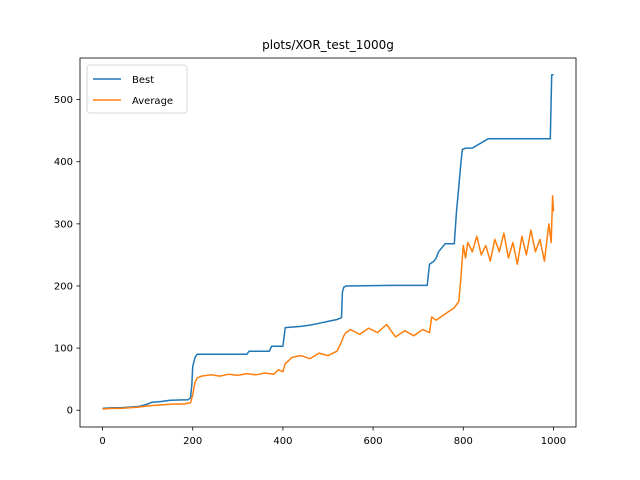 The image size is (640, 480). Describe the element at coordinates (63, 349) in the screenshot. I see `y-tick-label: 100` at that location.